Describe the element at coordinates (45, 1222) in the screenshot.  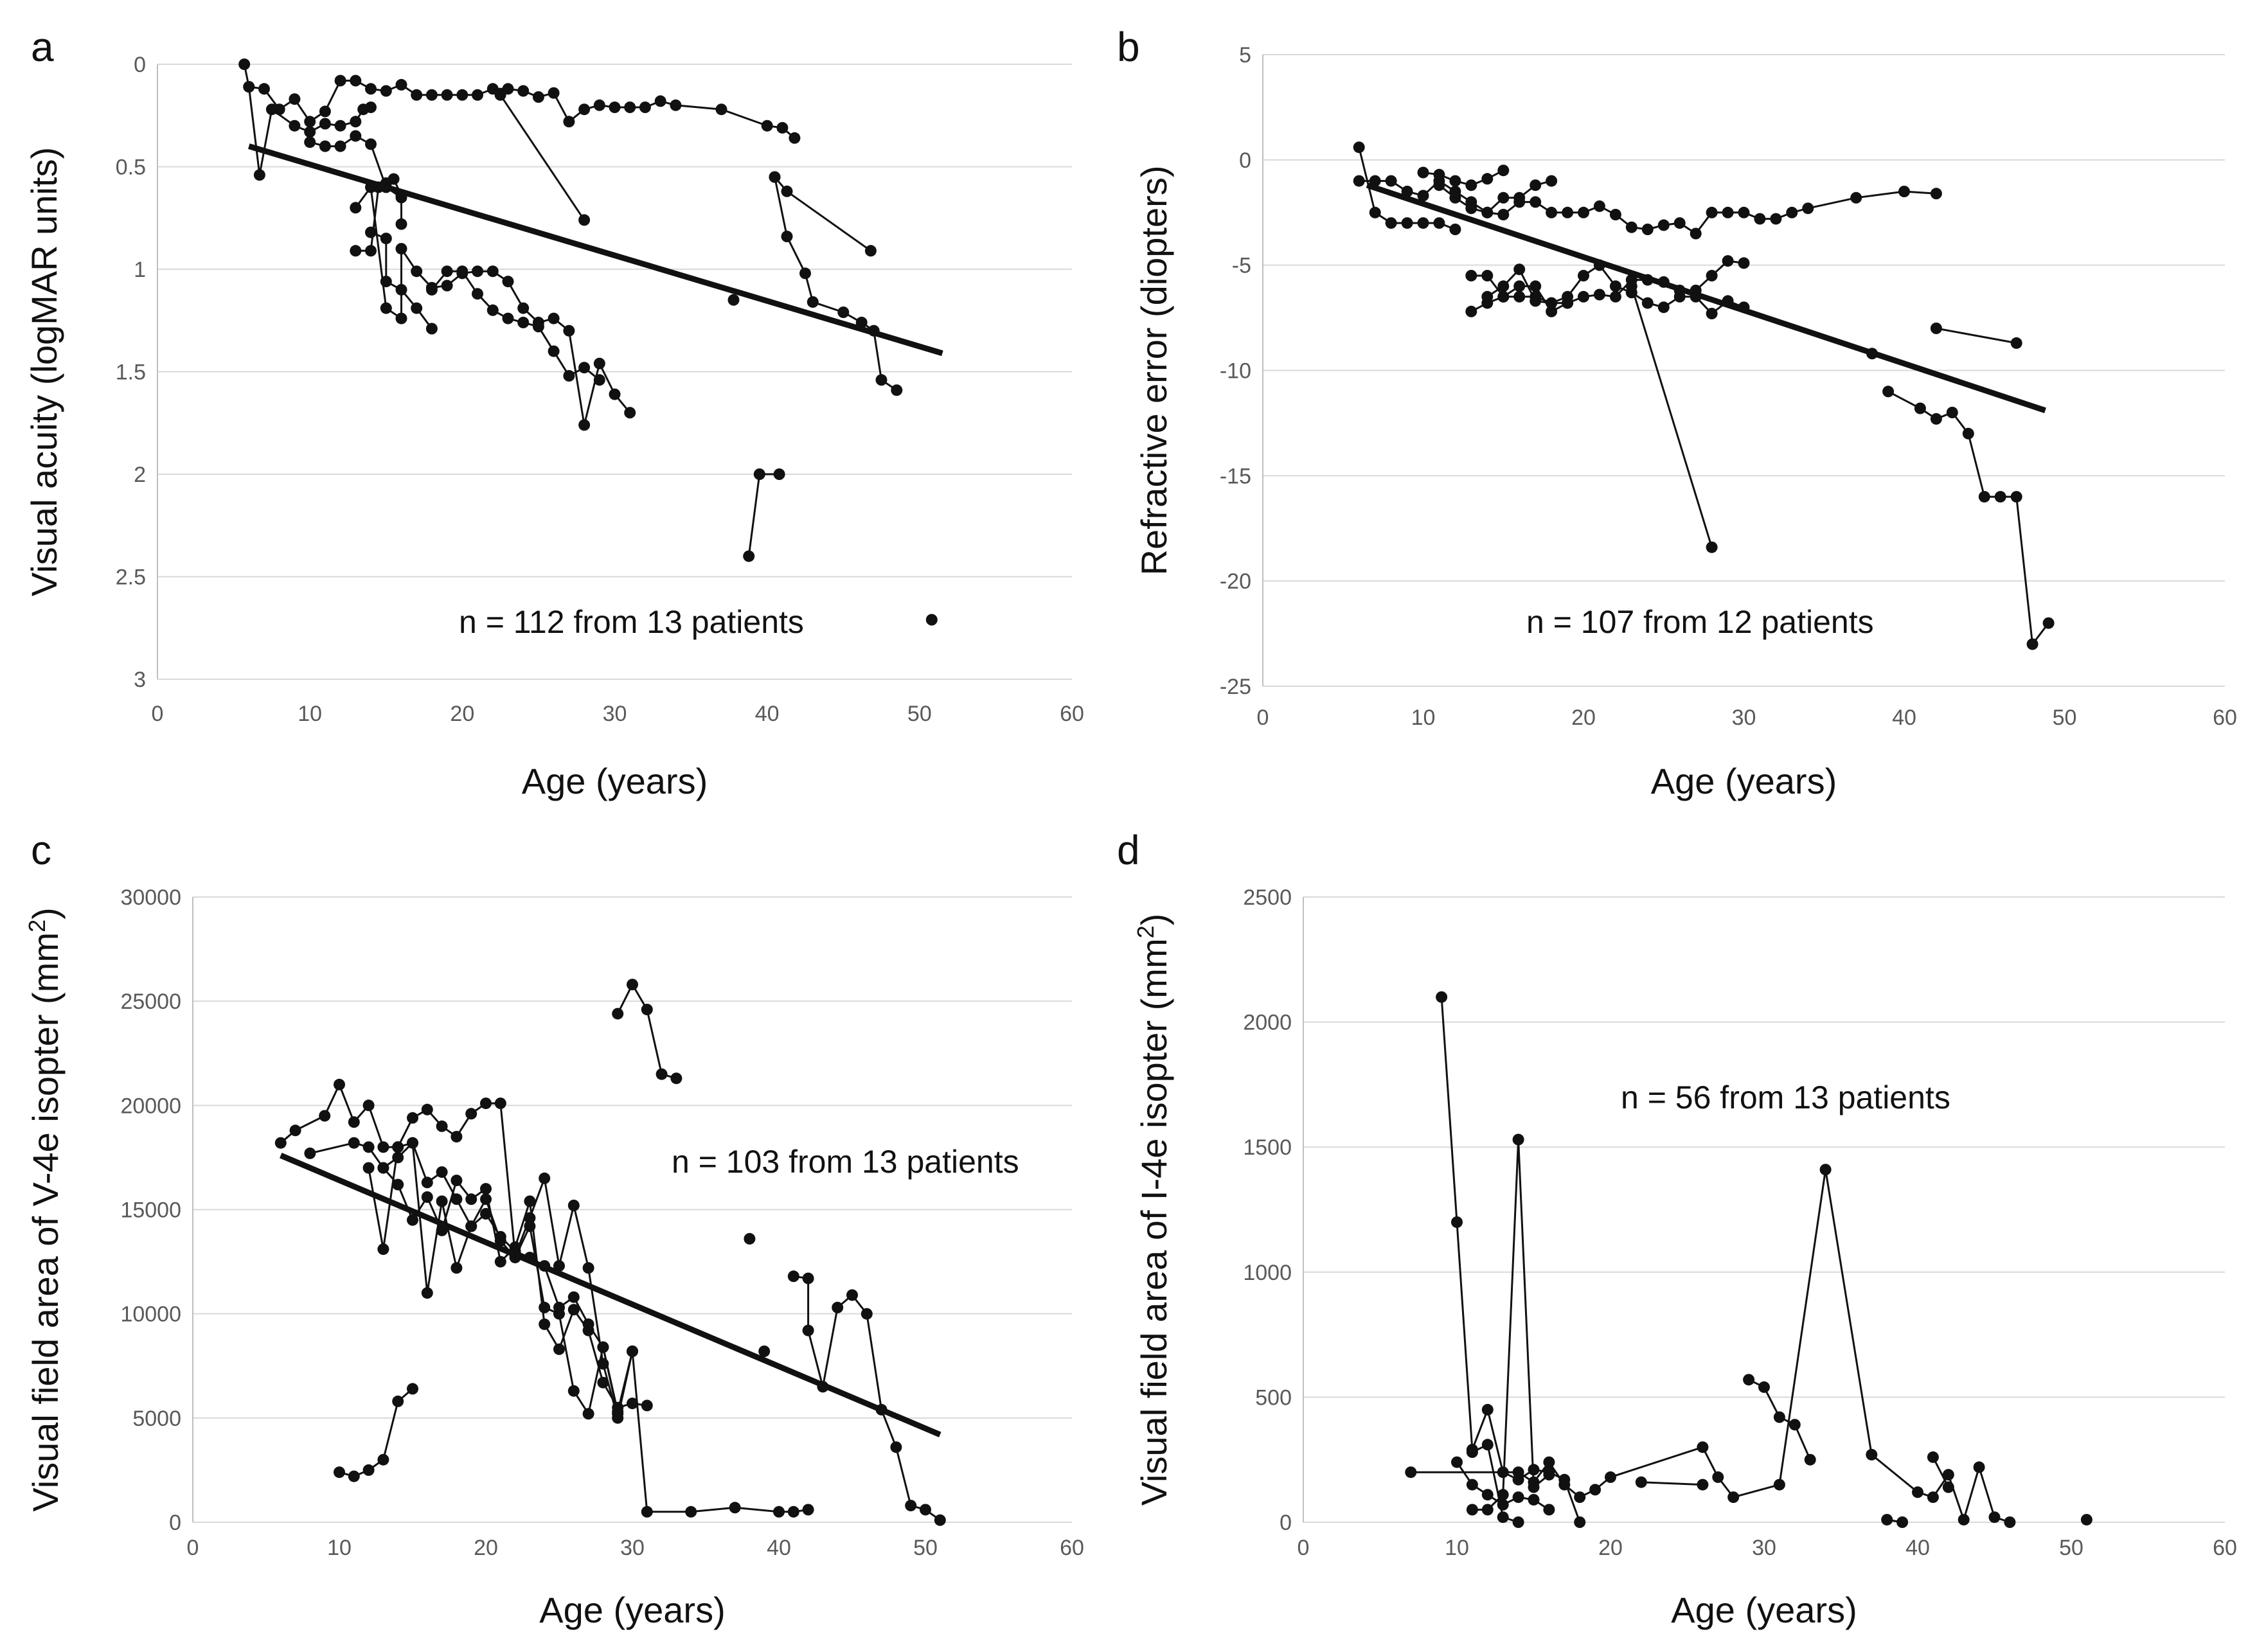
I see `y-axis-title-main: Visual field area of V-4e isopter (mm` at that location.